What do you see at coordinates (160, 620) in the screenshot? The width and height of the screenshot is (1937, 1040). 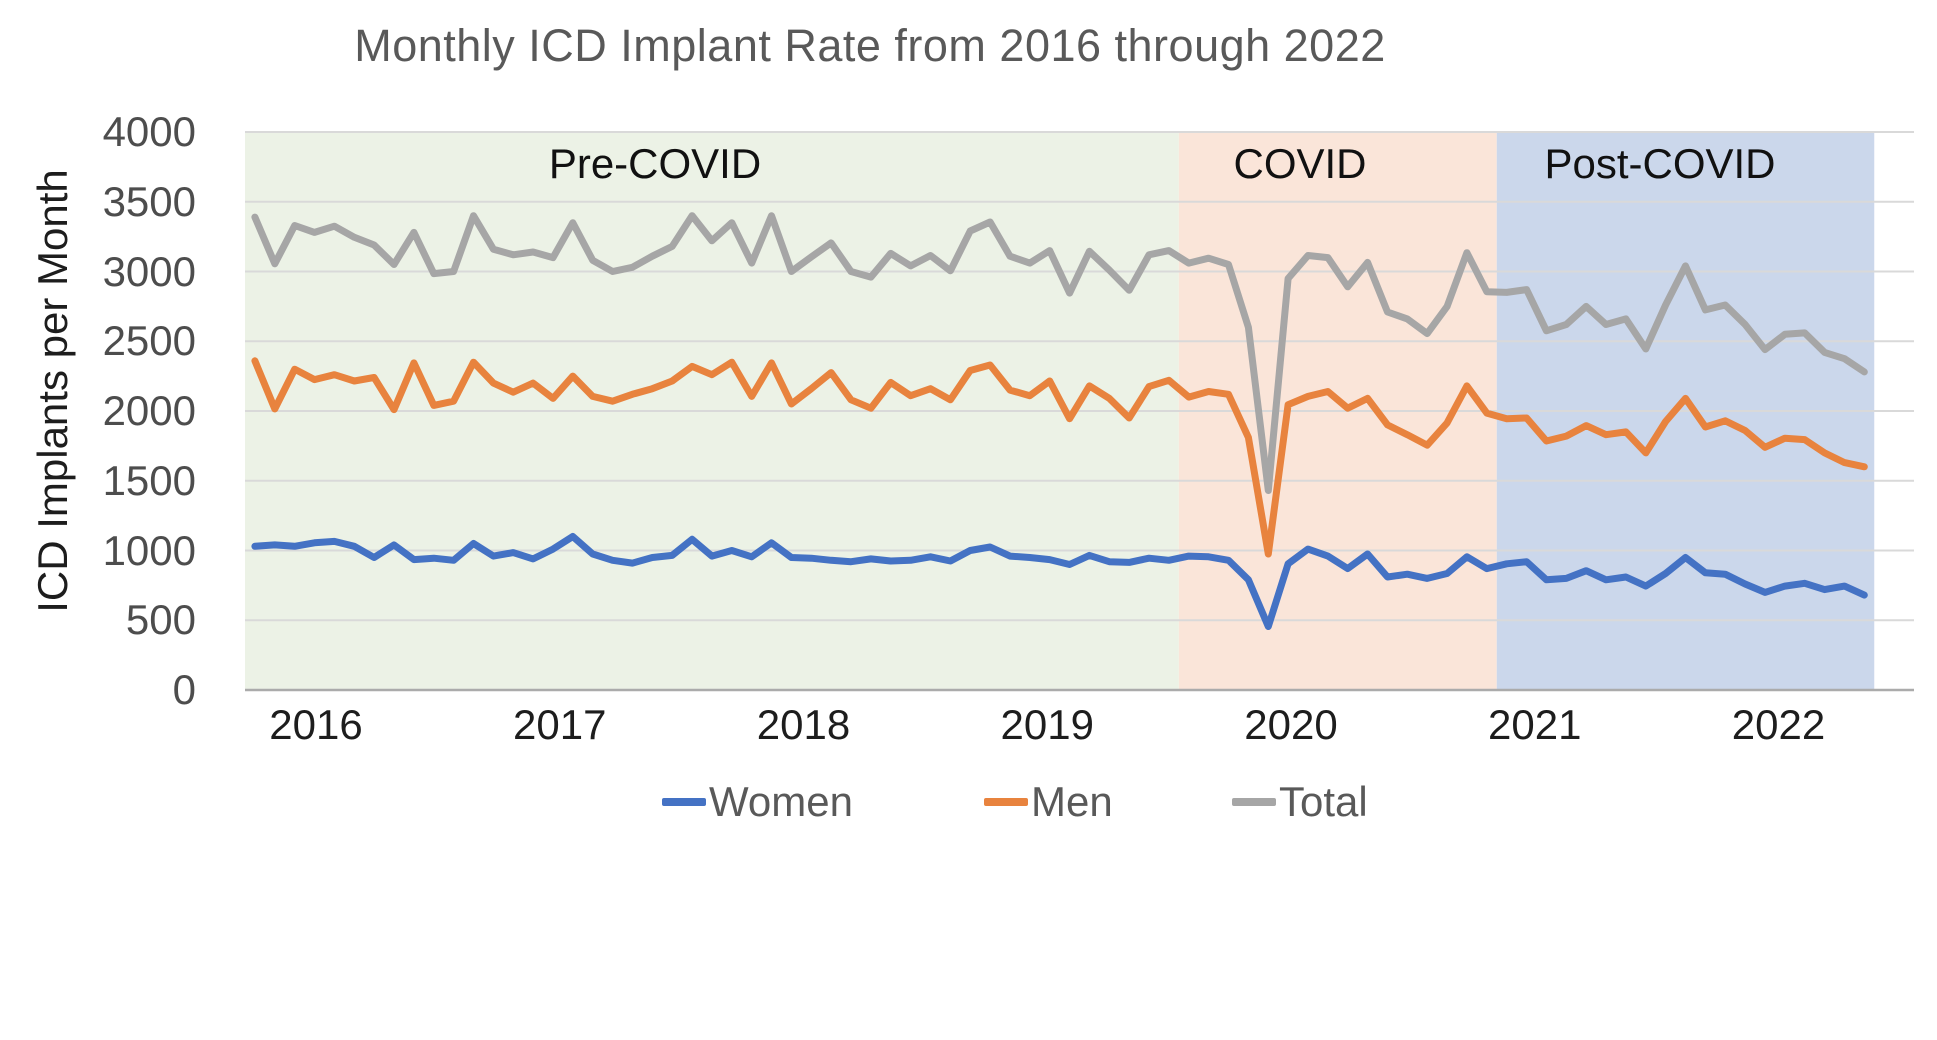 I see `y-tick-label-500: 500` at bounding box center [160, 620].